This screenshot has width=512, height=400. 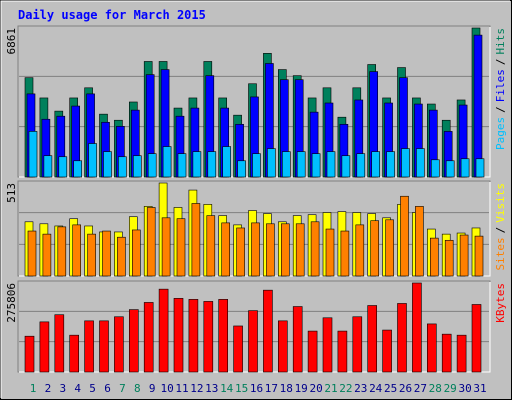 I want to click on legend-entry: Pages, so click(x=500, y=133).